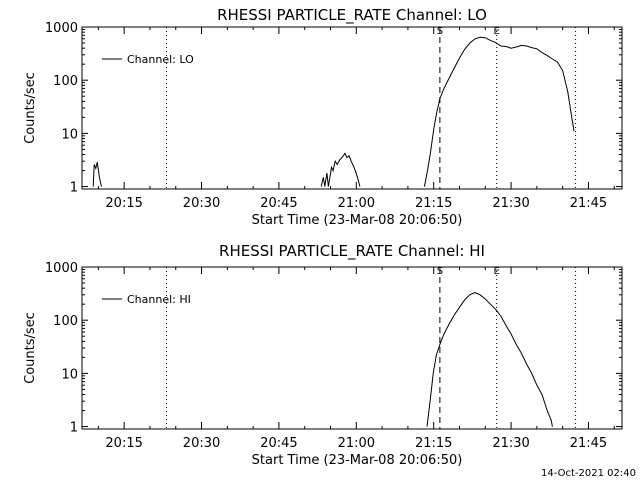  What do you see at coordinates (352, 251) in the screenshot?
I see `chart-title: RHESSI PARTICLE_RATE Channel: HI` at bounding box center [352, 251].